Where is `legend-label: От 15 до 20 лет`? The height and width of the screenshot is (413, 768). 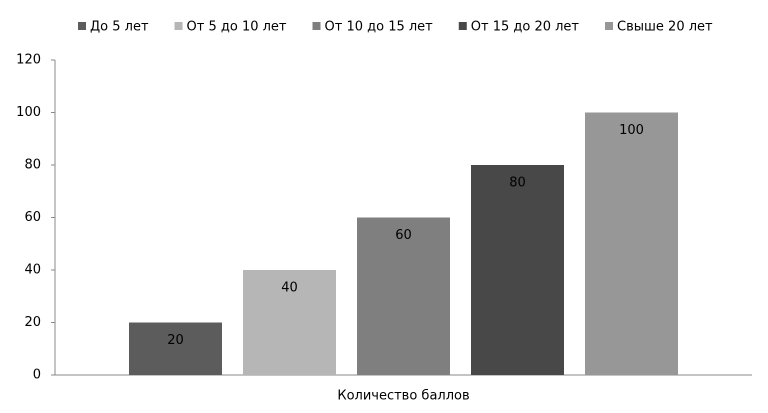
legend-label: От 15 до 20 лет is located at coordinates (525, 27).